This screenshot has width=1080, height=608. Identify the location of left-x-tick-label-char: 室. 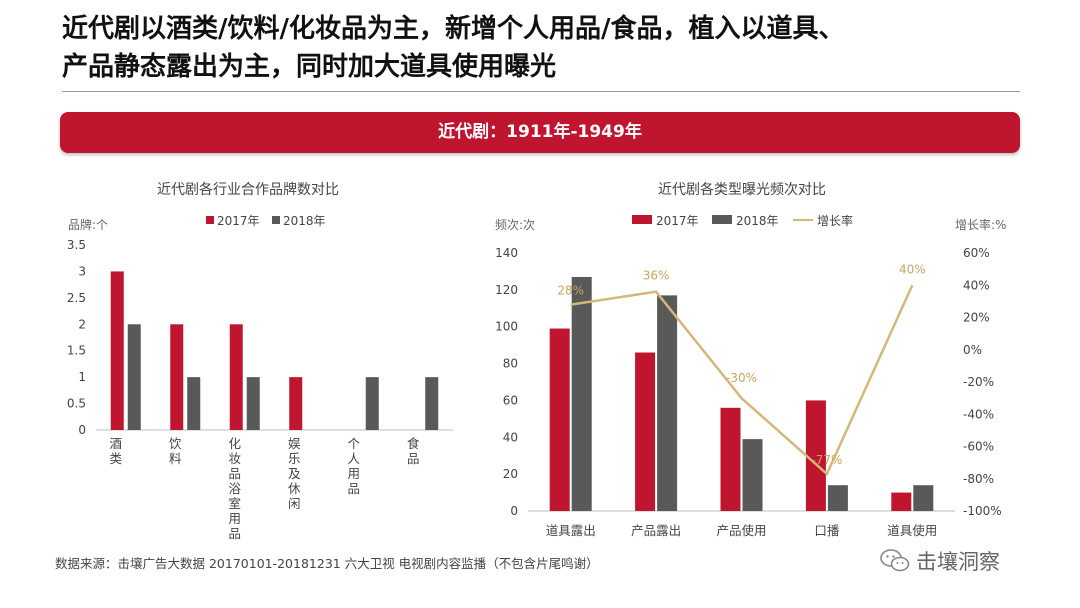
(234, 503).